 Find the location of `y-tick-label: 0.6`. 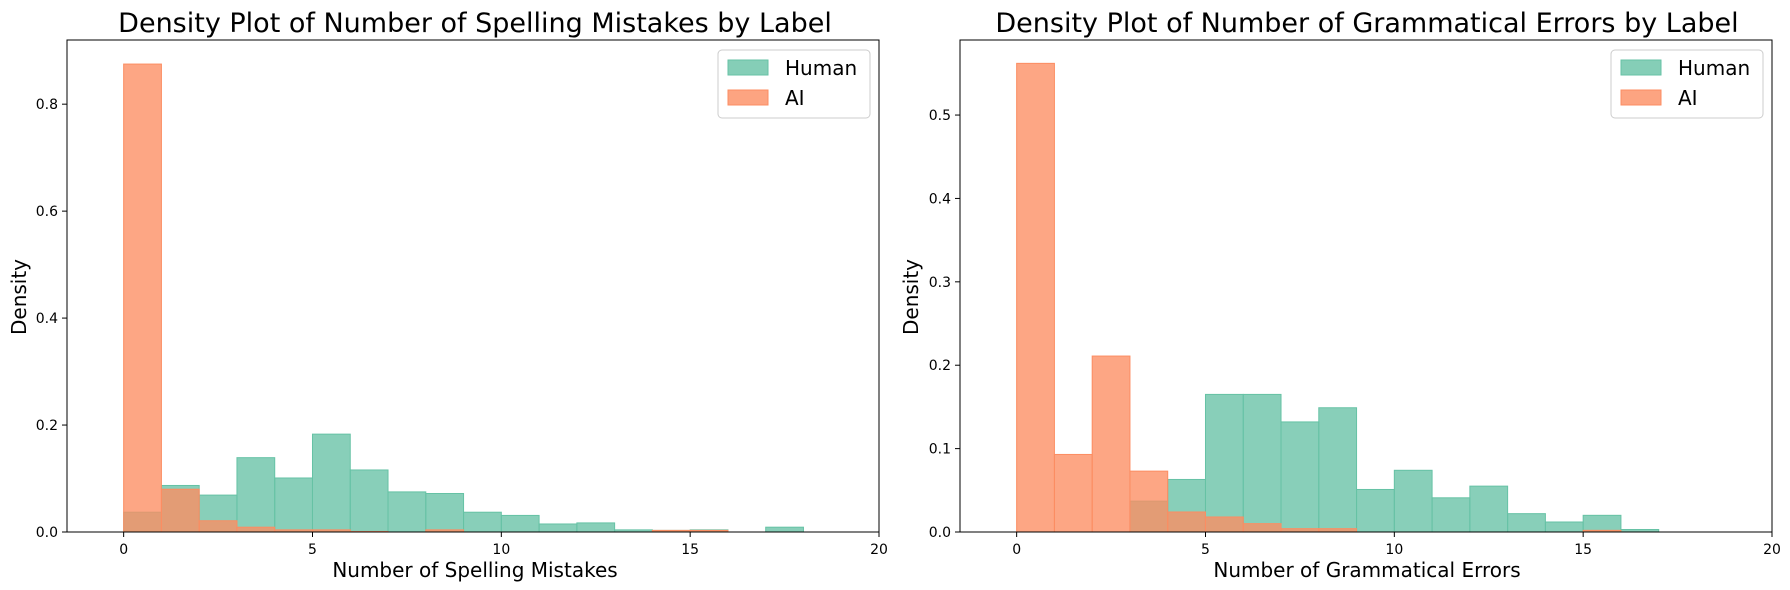

y-tick-label: 0.6 is located at coordinates (47, 212).